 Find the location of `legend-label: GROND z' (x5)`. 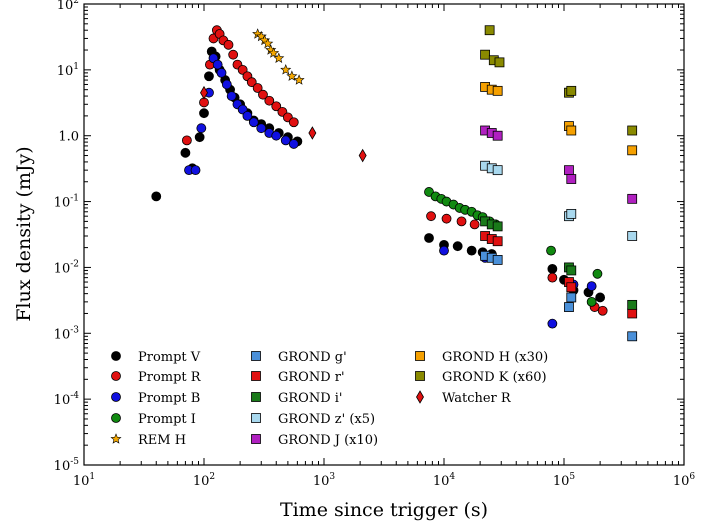

legend-label: GROND z' (x5) is located at coordinates (326, 419).